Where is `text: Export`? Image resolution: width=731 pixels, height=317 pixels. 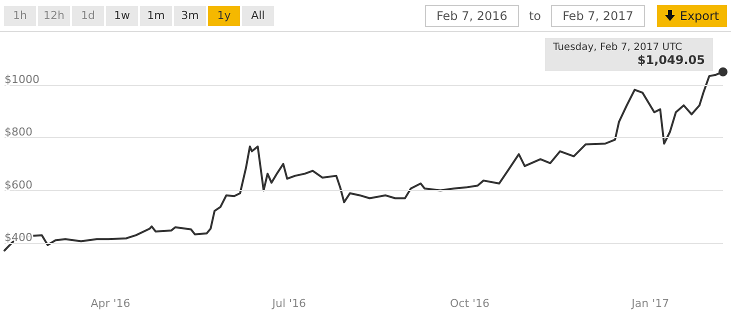
text: Export is located at coordinates (692, 15).